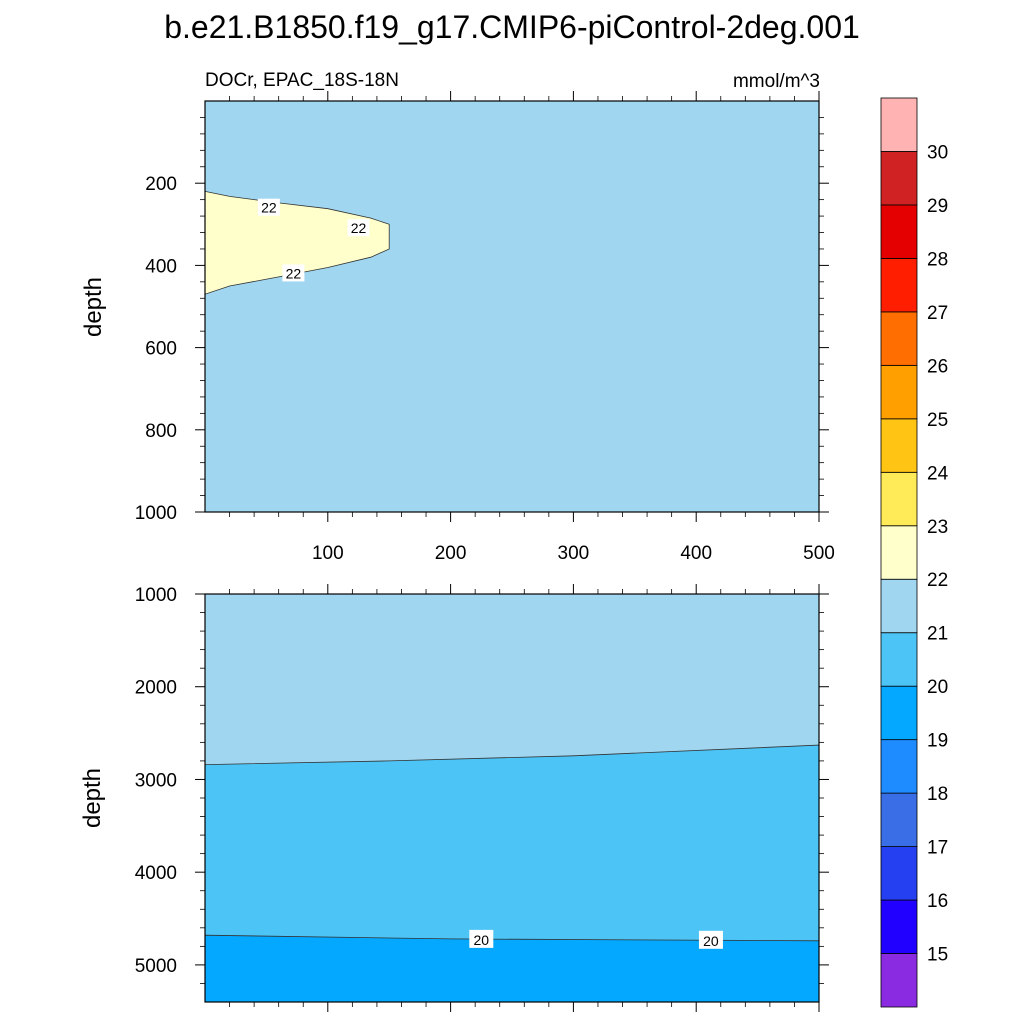 This screenshot has width=1024, height=1024. What do you see at coordinates (937, 687) in the screenshot?
I see `colorbar-tick-label: 20` at bounding box center [937, 687].